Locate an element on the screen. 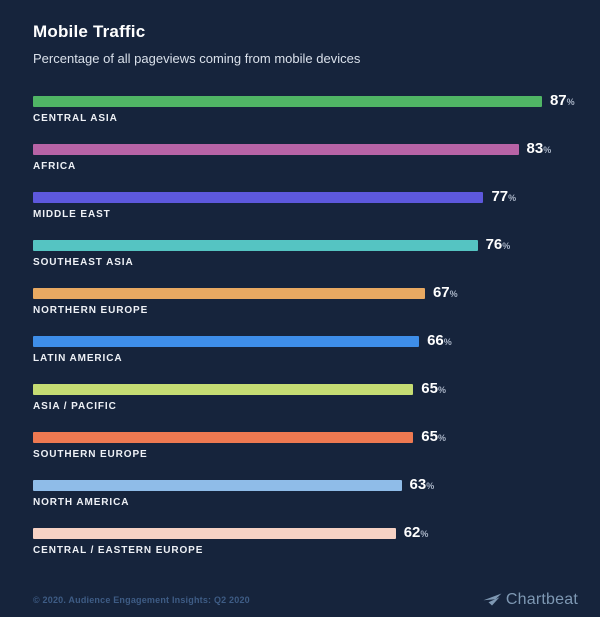  chartbeat-wordmark: Chartbeat is located at coordinates (541, 599).